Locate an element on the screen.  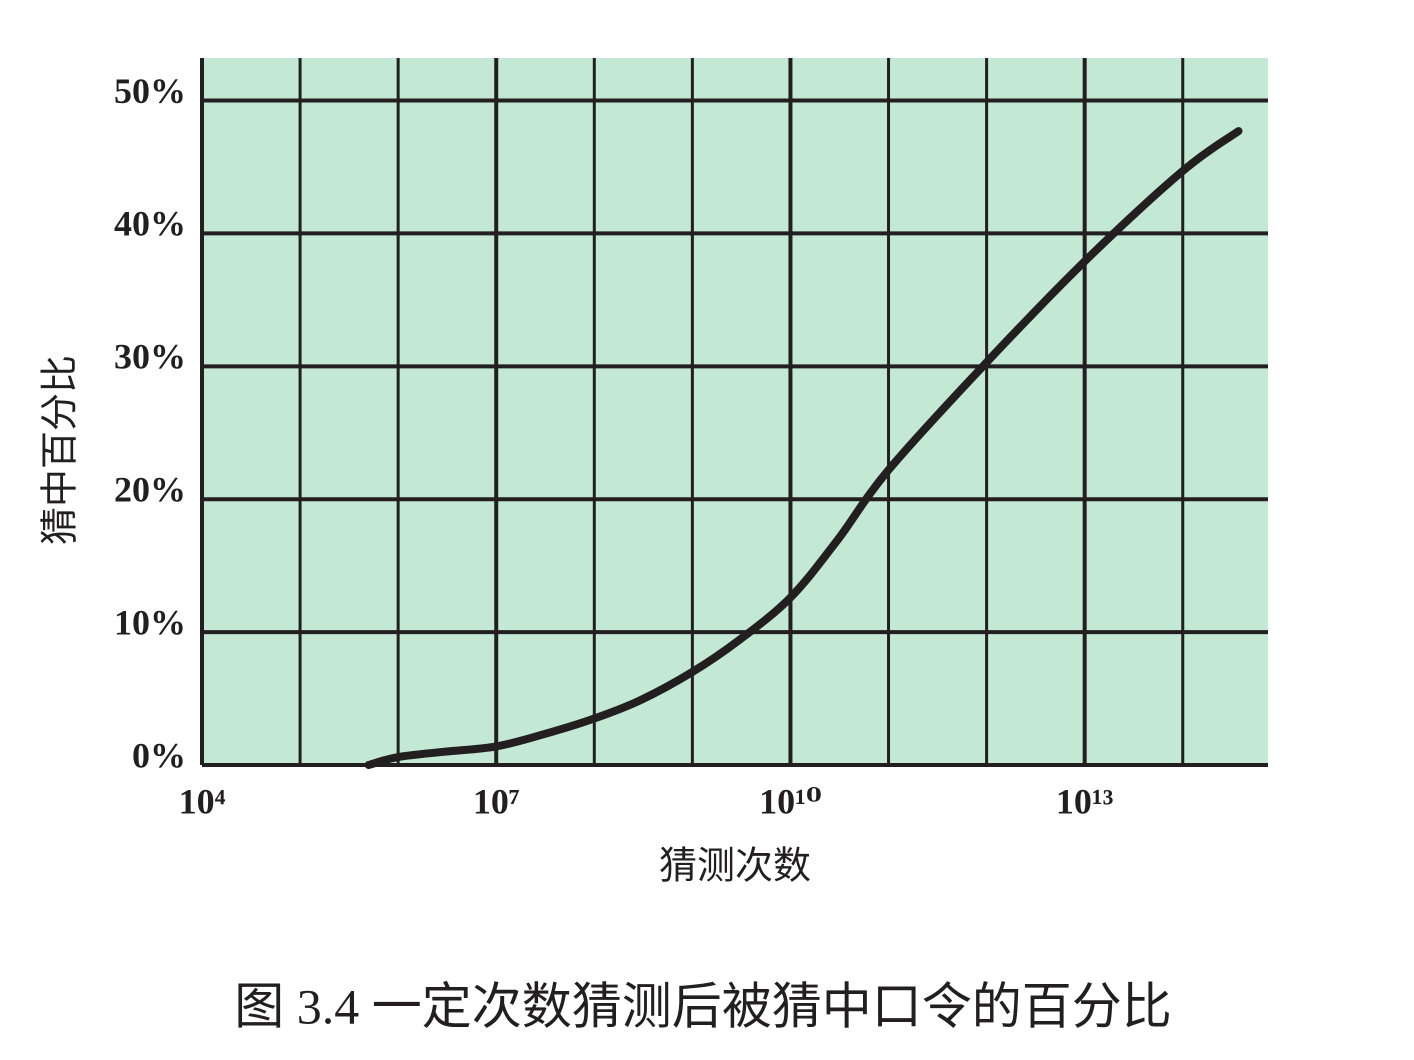
y-tick-label: 0% is located at coordinates (159, 755).